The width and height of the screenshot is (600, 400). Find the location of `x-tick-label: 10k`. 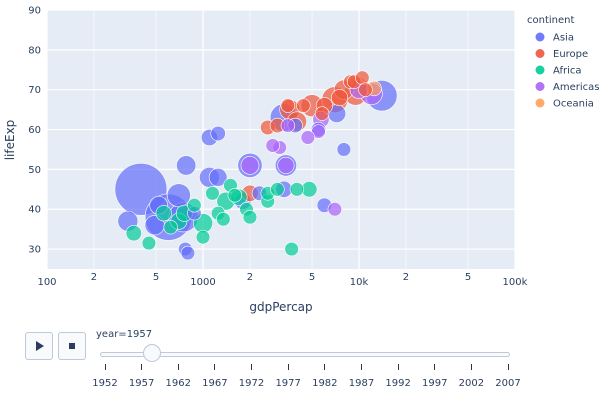

x-tick-label: 10k is located at coordinates (359, 282).